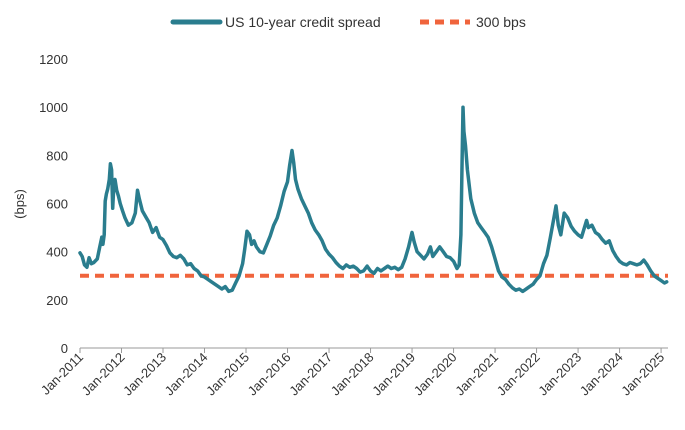  I want to click on x-tick-label: Jan-2016, so click(269, 374).